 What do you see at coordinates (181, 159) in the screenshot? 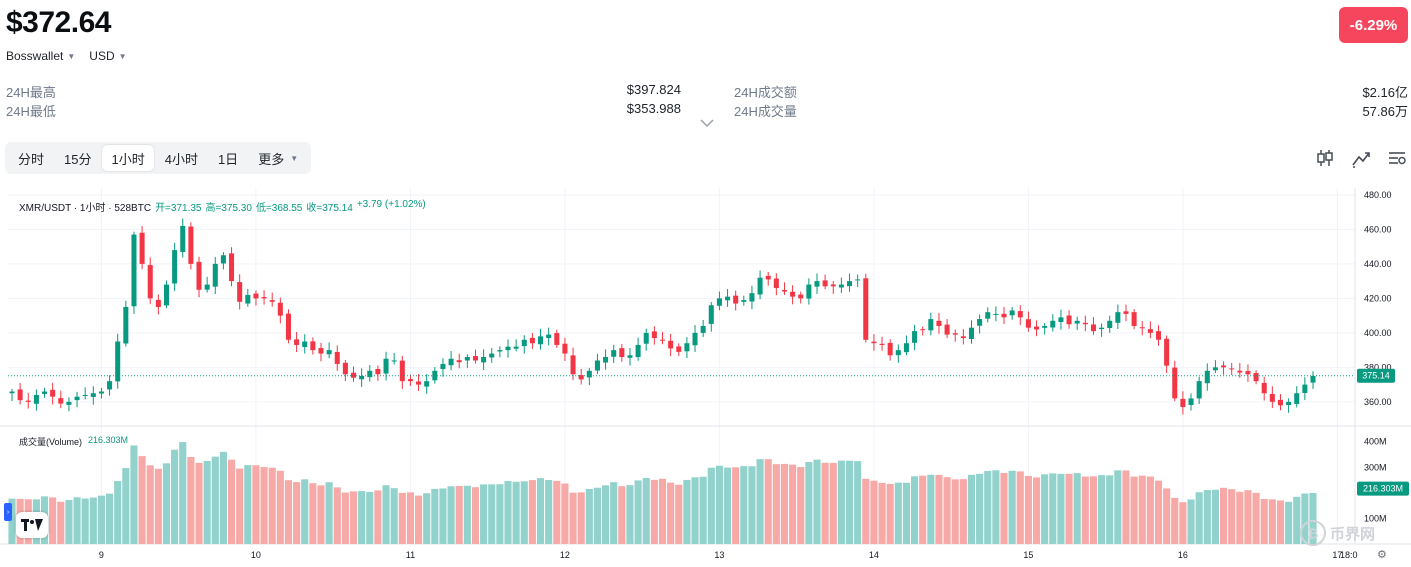
I see `tab-timeframe-4h: 4小时` at bounding box center [181, 159].